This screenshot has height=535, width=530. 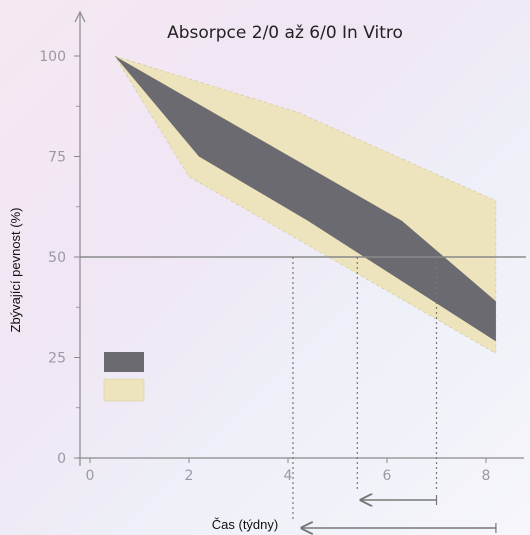 I want to click on y-tick-label: 100, so click(x=52, y=57).